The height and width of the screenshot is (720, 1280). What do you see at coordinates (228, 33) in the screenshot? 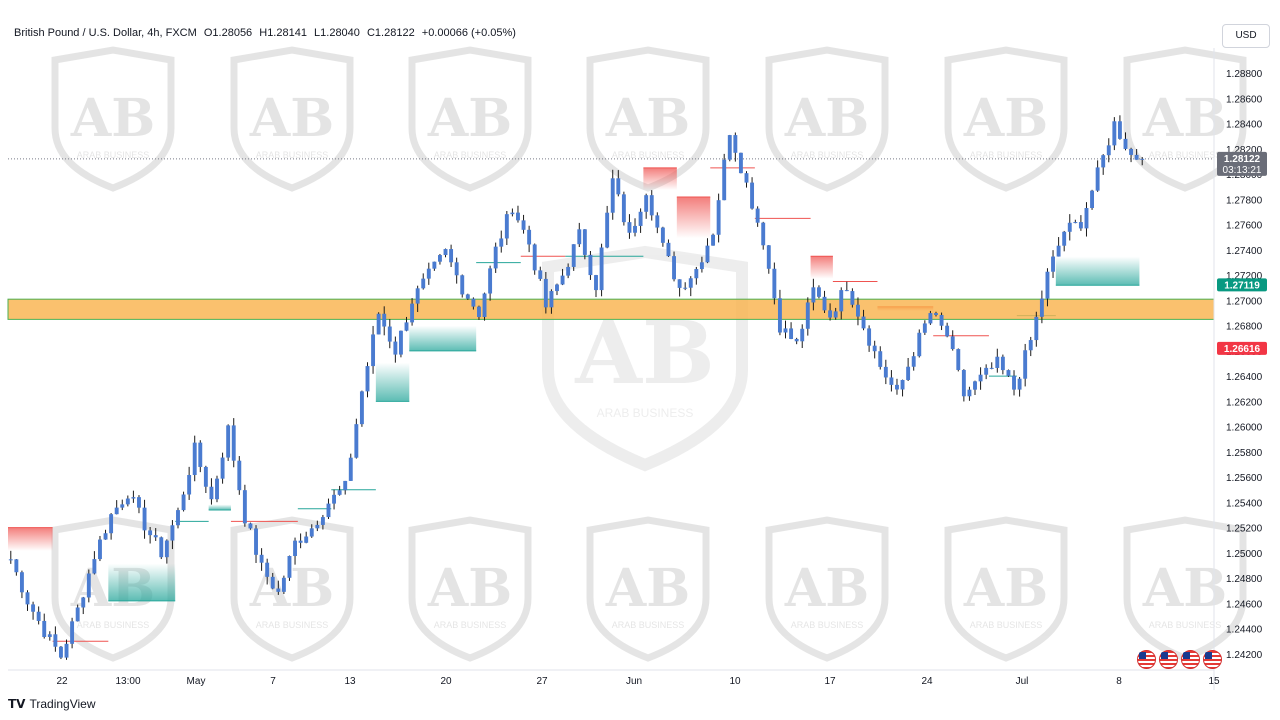
I see `open-value: O1.28056` at bounding box center [228, 33].